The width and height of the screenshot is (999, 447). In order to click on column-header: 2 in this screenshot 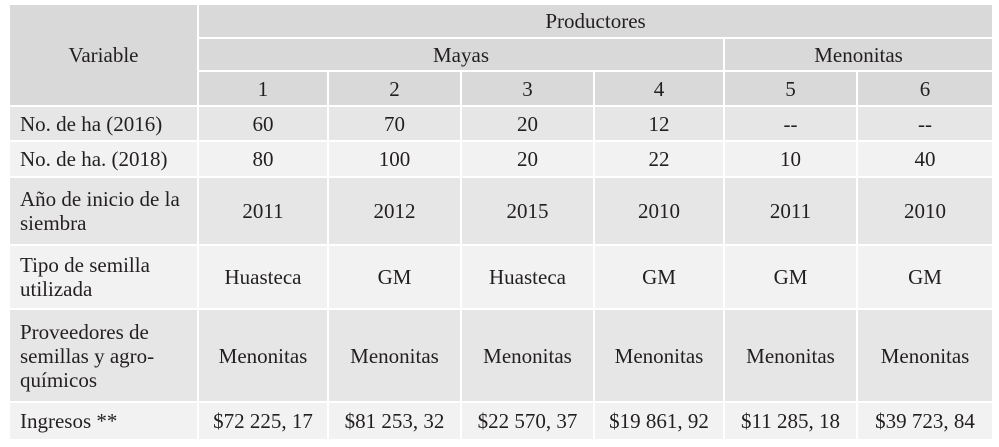, I will do `click(395, 89)`.